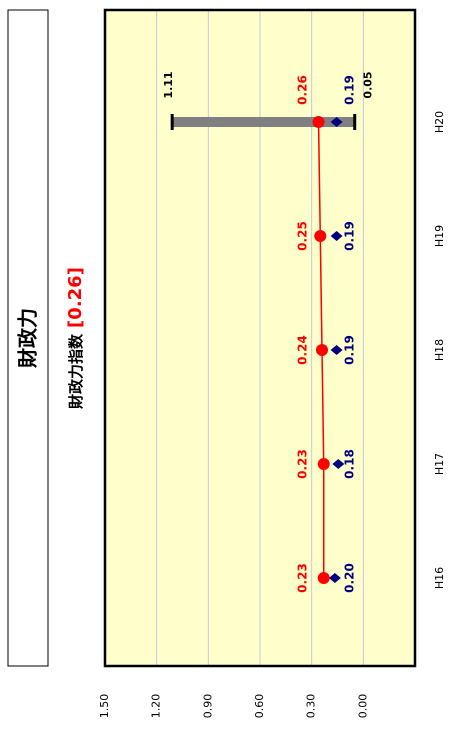 The image size is (461, 746). Describe the element at coordinates (168, 84) in the screenshot. I see `range-max-label: 1.11` at that location.